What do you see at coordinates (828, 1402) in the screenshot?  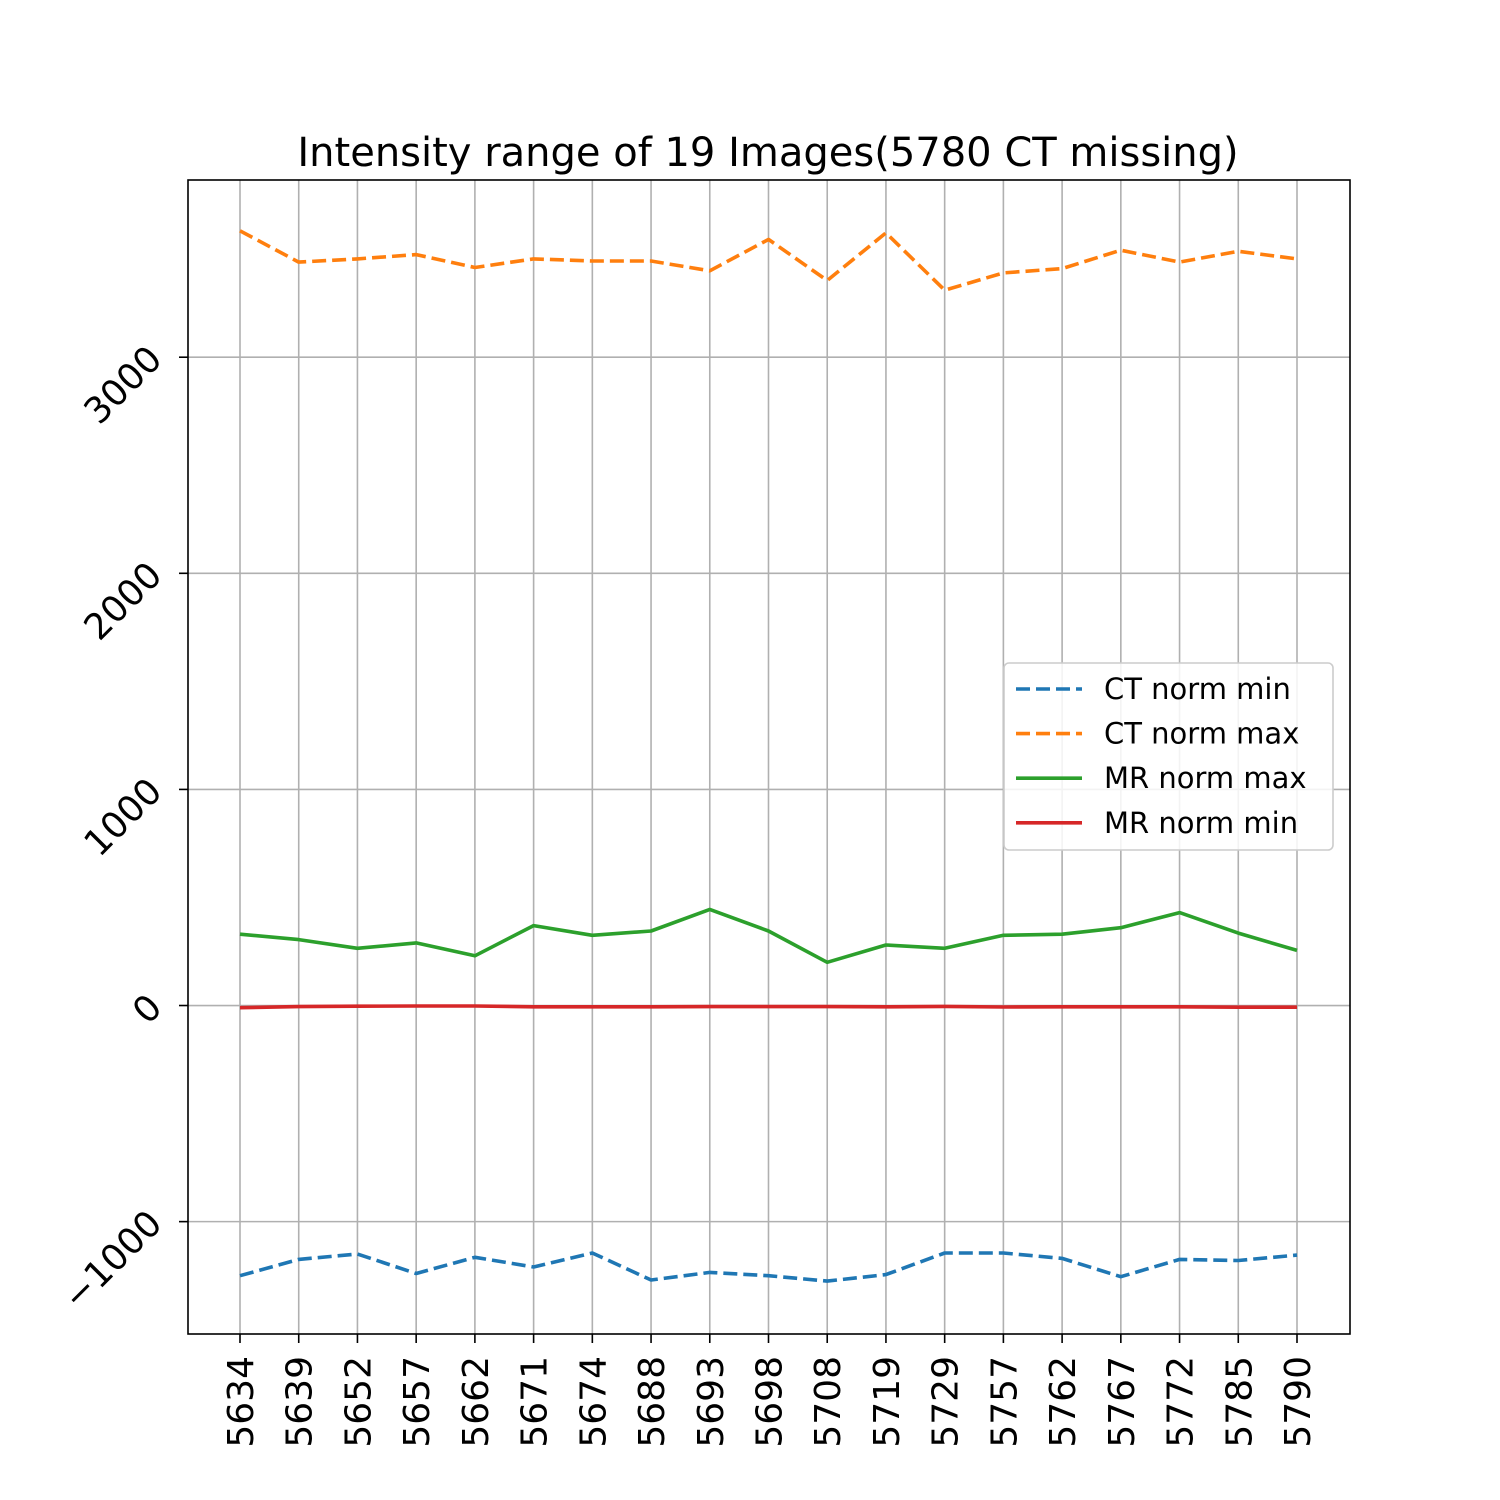 I see `x-tick-label: 5708` at bounding box center [828, 1402].